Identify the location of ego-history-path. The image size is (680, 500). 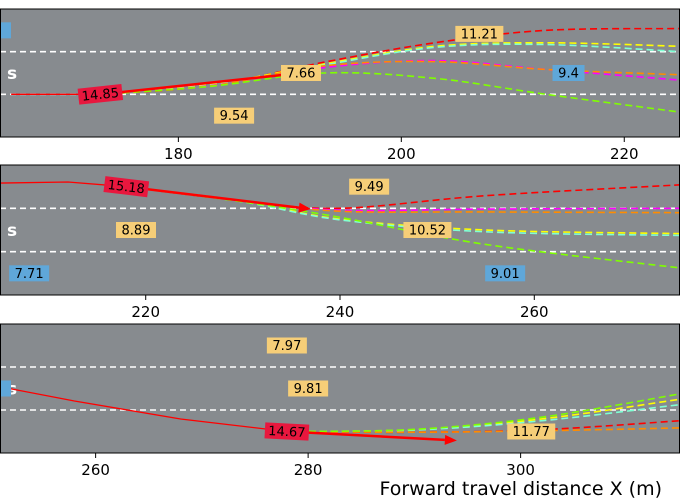
(143, 409).